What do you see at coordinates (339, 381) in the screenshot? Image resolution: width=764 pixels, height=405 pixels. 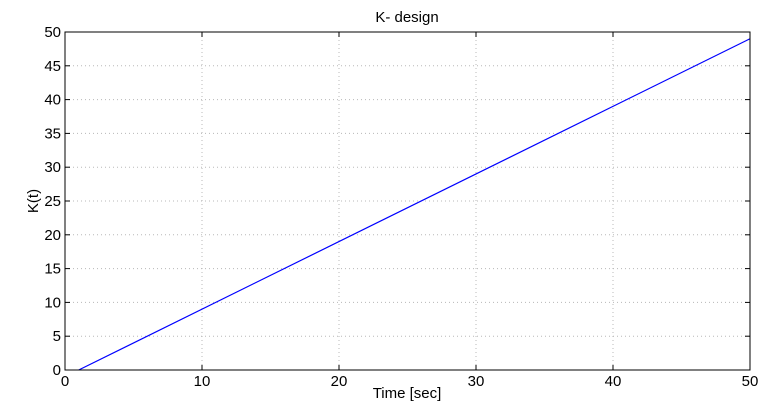 I see `x-tick-label: 20` at bounding box center [339, 381].